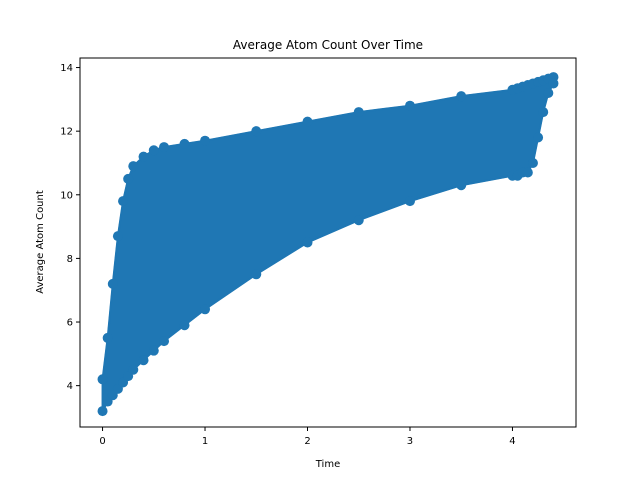  I want to click on x-axis-label: Time, so click(327, 464).